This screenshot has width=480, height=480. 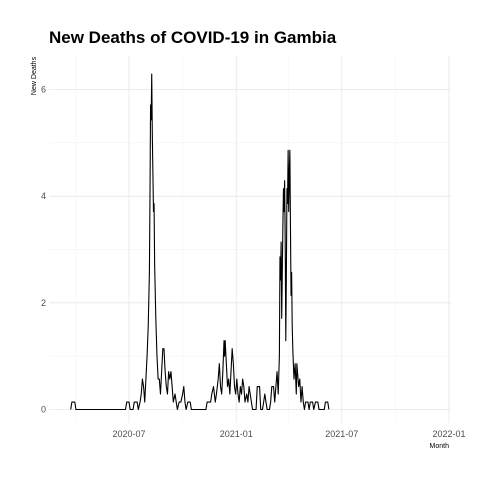 I want to click on chart-title: New Deaths of COVID-19 in Gambia, so click(x=193, y=37).